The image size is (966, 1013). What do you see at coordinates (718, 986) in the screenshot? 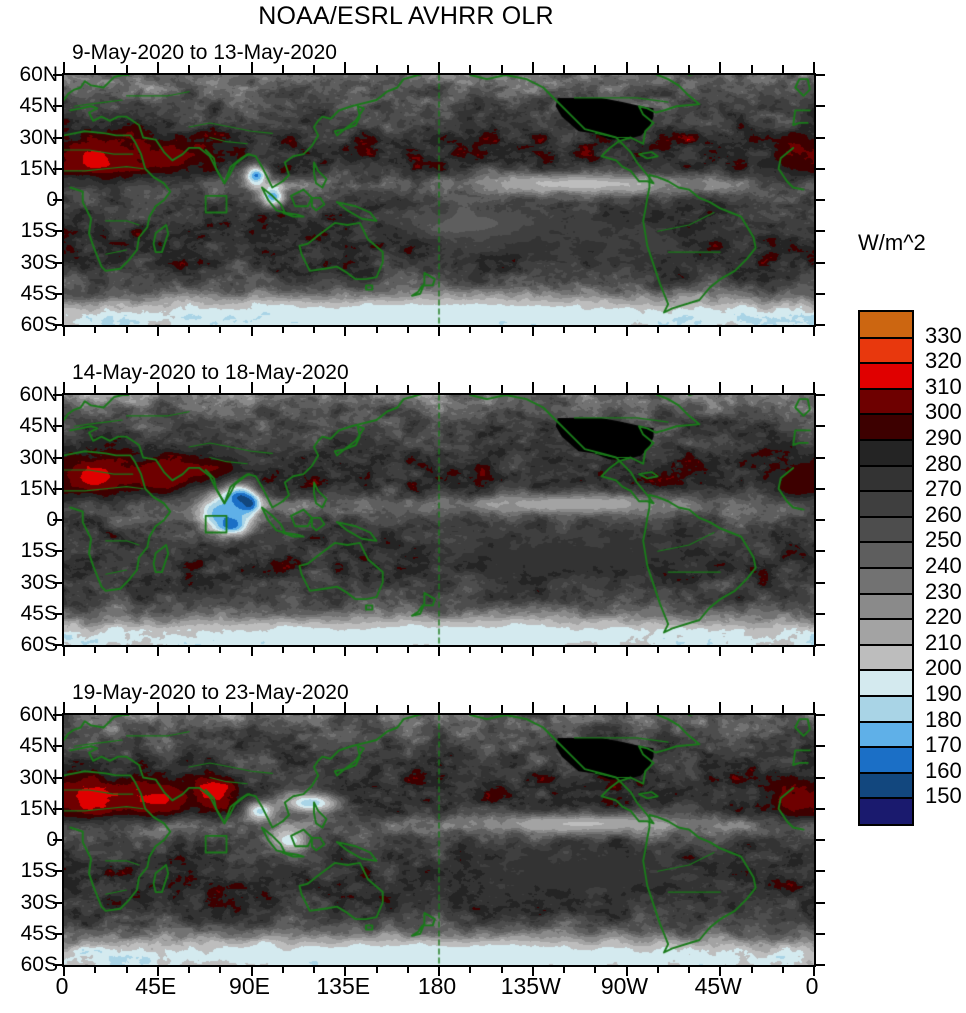
I see `x-tick-label: 45W` at bounding box center [718, 986].